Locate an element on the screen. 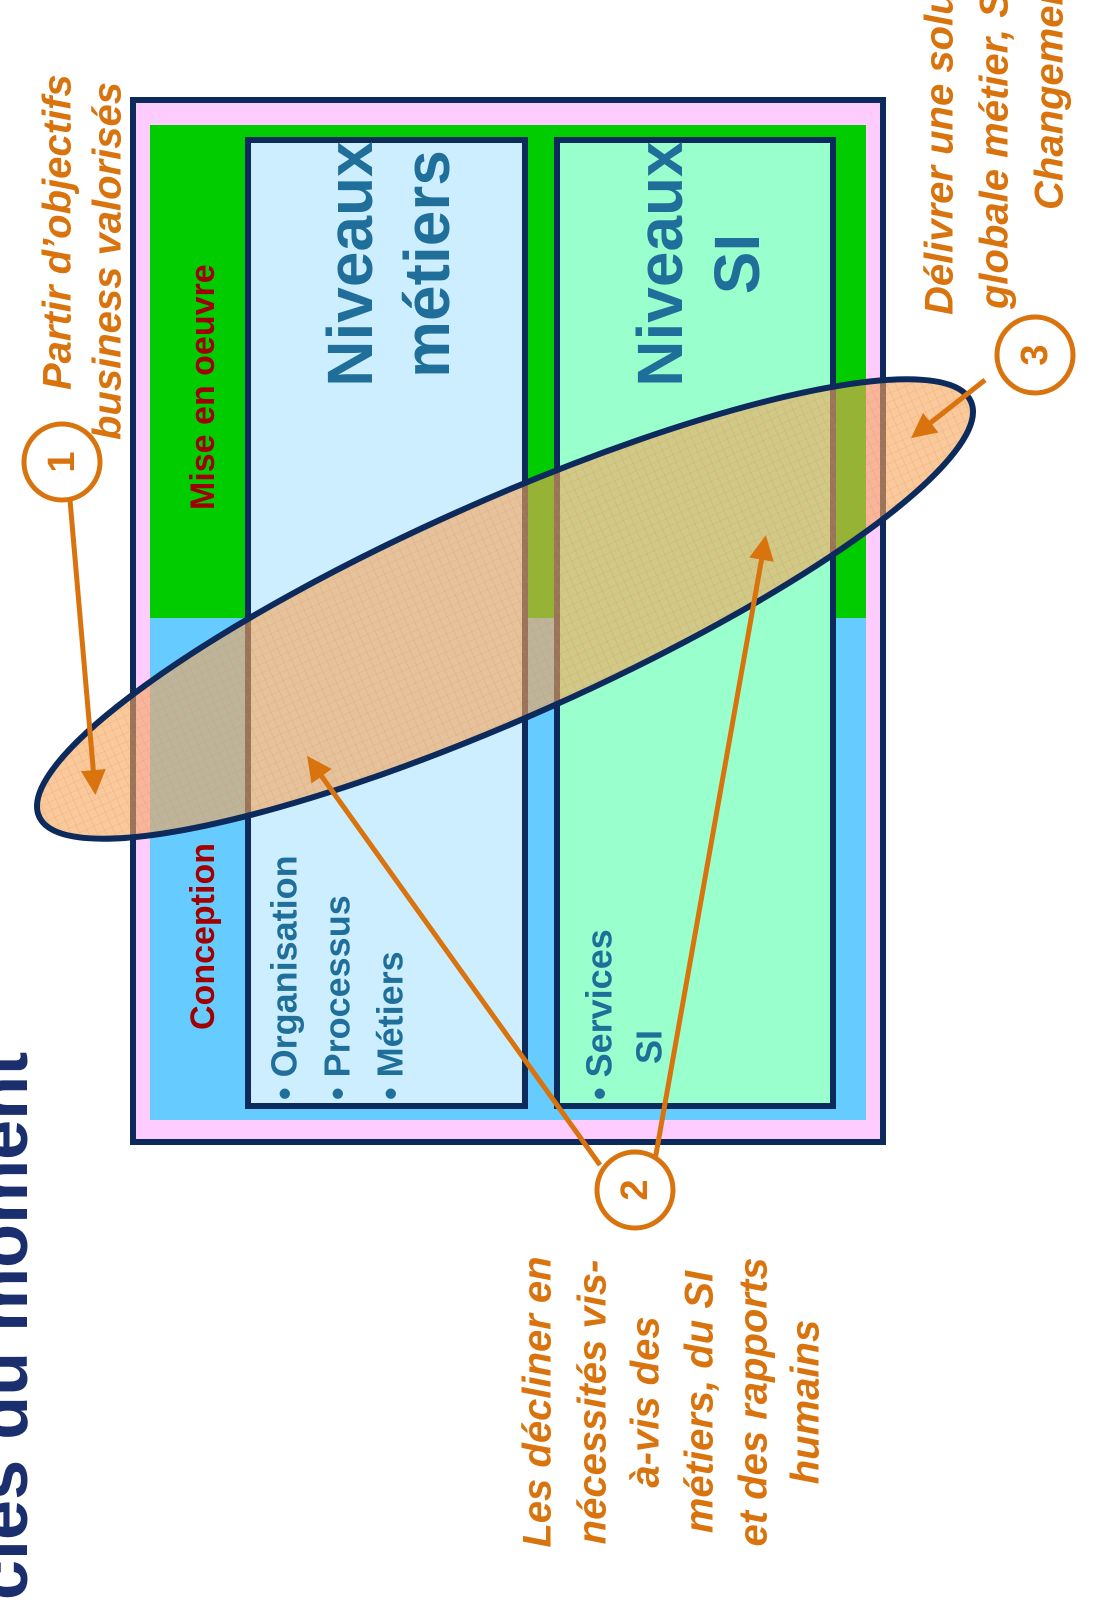 Image resolution: width=1100 pixels, height=1609 pixels. step-text: Changement is located at coordinates (1050, 105).